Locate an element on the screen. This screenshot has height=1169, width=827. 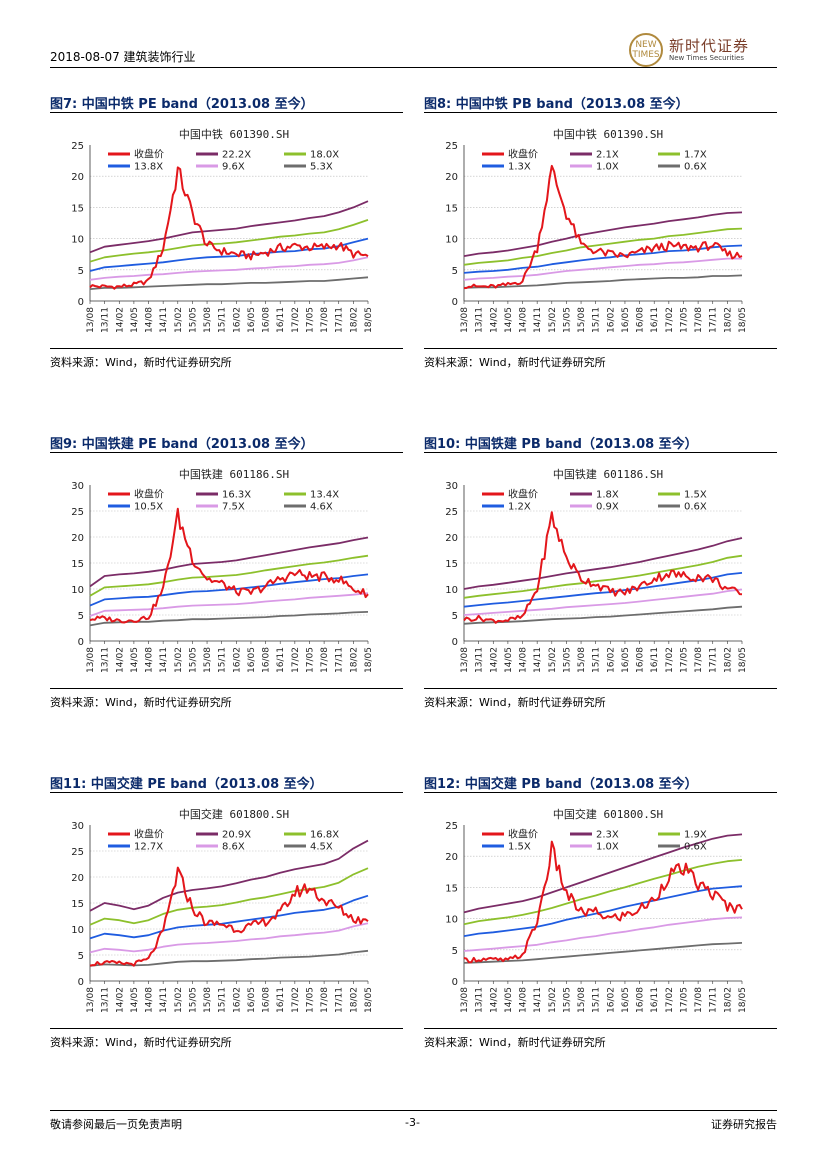
legend-label: 1.8X is located at coordinates (607, 495).